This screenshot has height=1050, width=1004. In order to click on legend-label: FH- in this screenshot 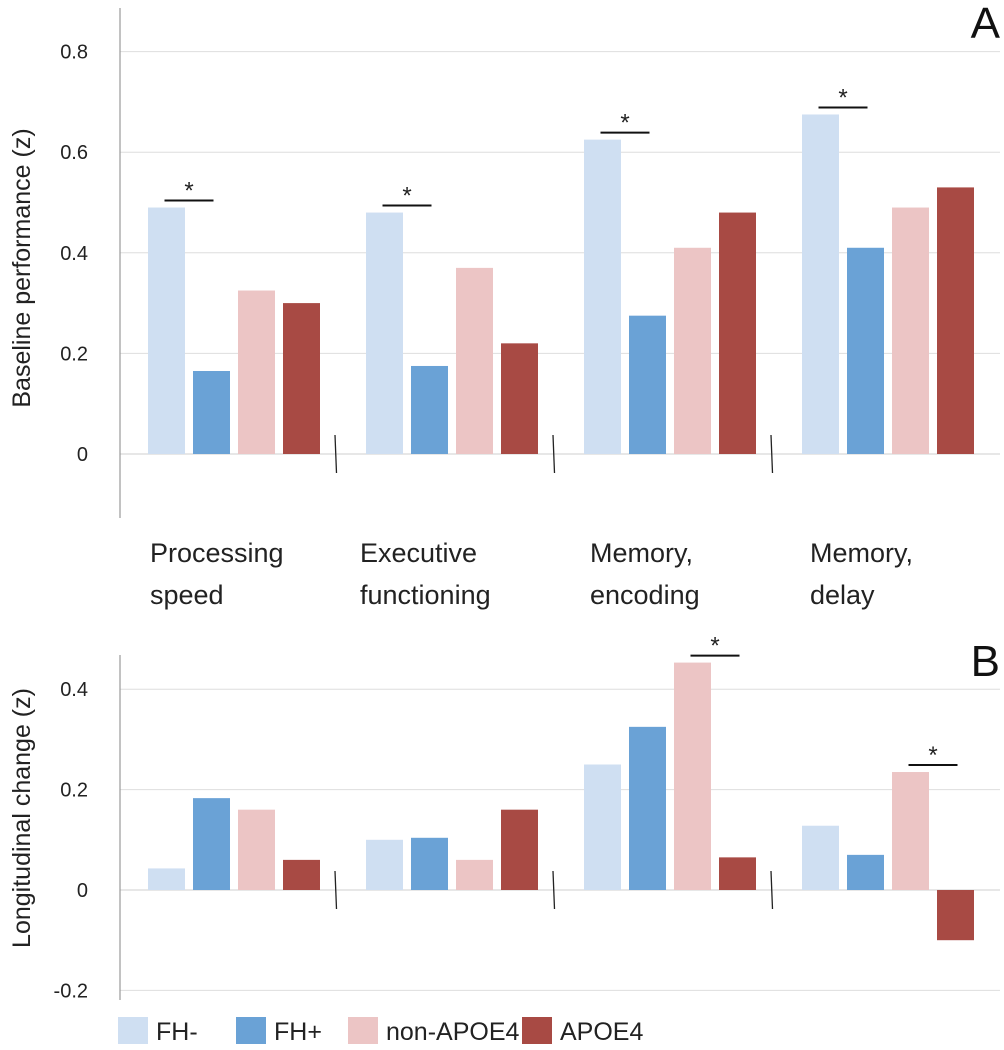, I will do `click(177, 1032)`.